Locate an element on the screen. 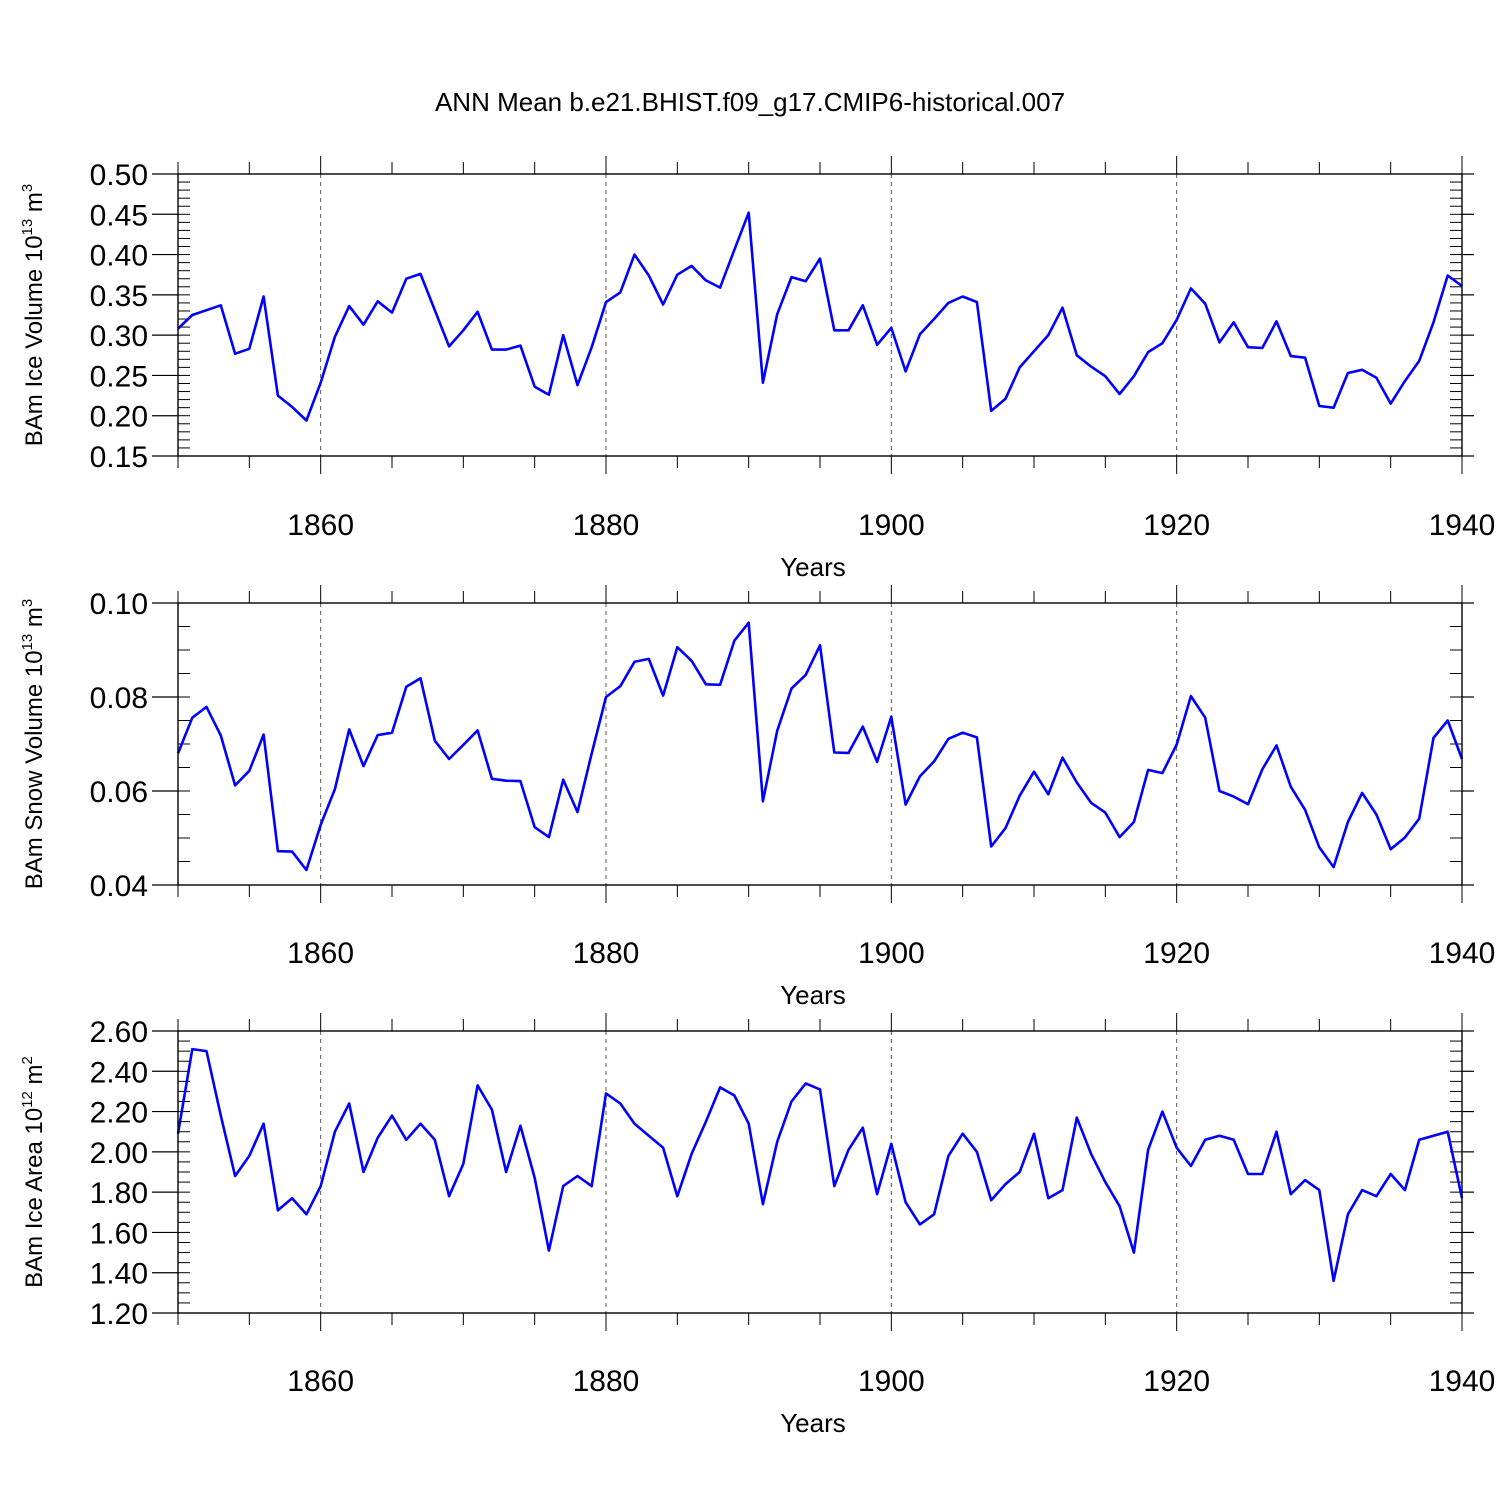  y-tick-label: 0.25 is located at coordinates (119, 376).